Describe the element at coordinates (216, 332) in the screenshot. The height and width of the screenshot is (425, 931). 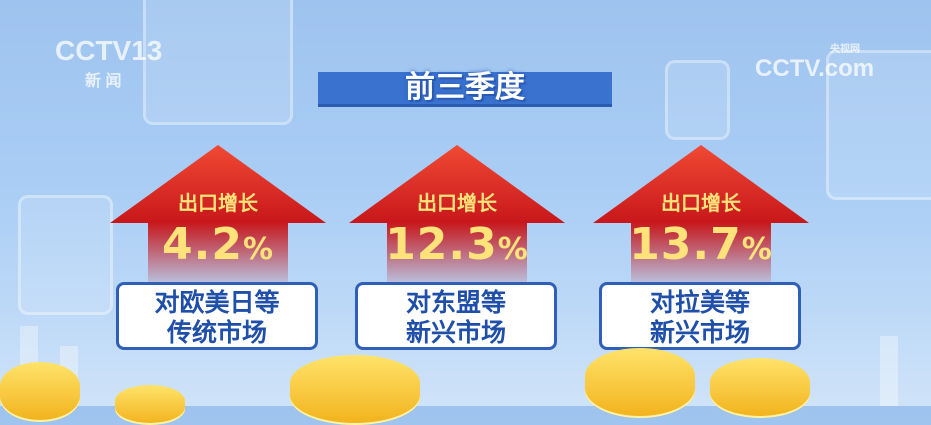
I see `market-line: 传统市场` at that location.